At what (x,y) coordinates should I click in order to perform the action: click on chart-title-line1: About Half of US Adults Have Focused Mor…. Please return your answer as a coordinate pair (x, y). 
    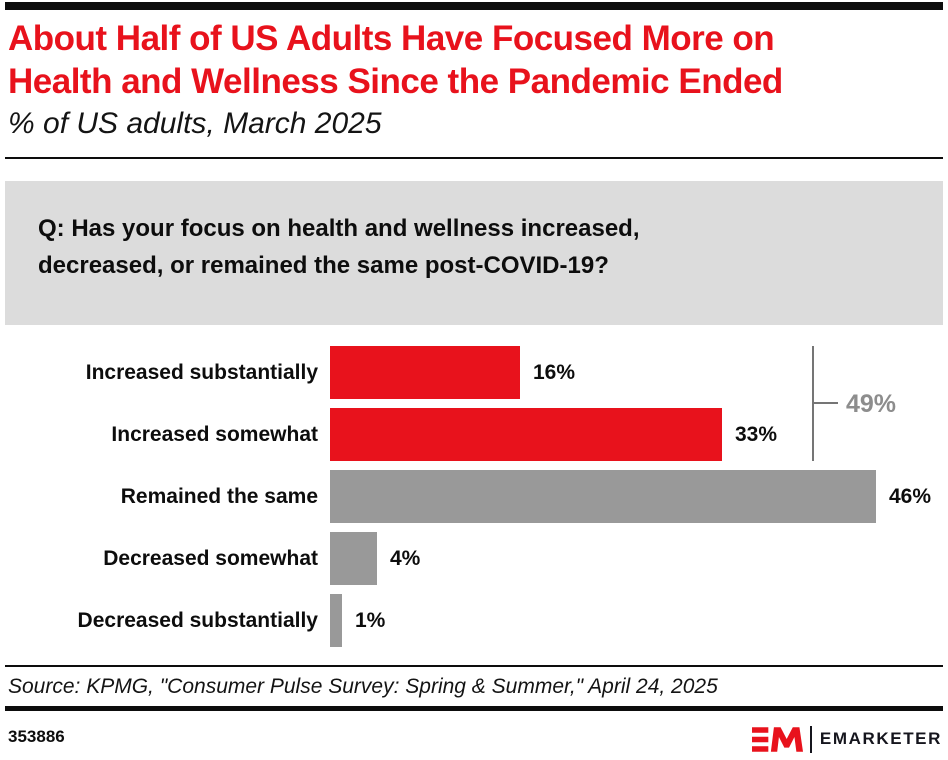
    Looking at the image, I should click on (391, 38).